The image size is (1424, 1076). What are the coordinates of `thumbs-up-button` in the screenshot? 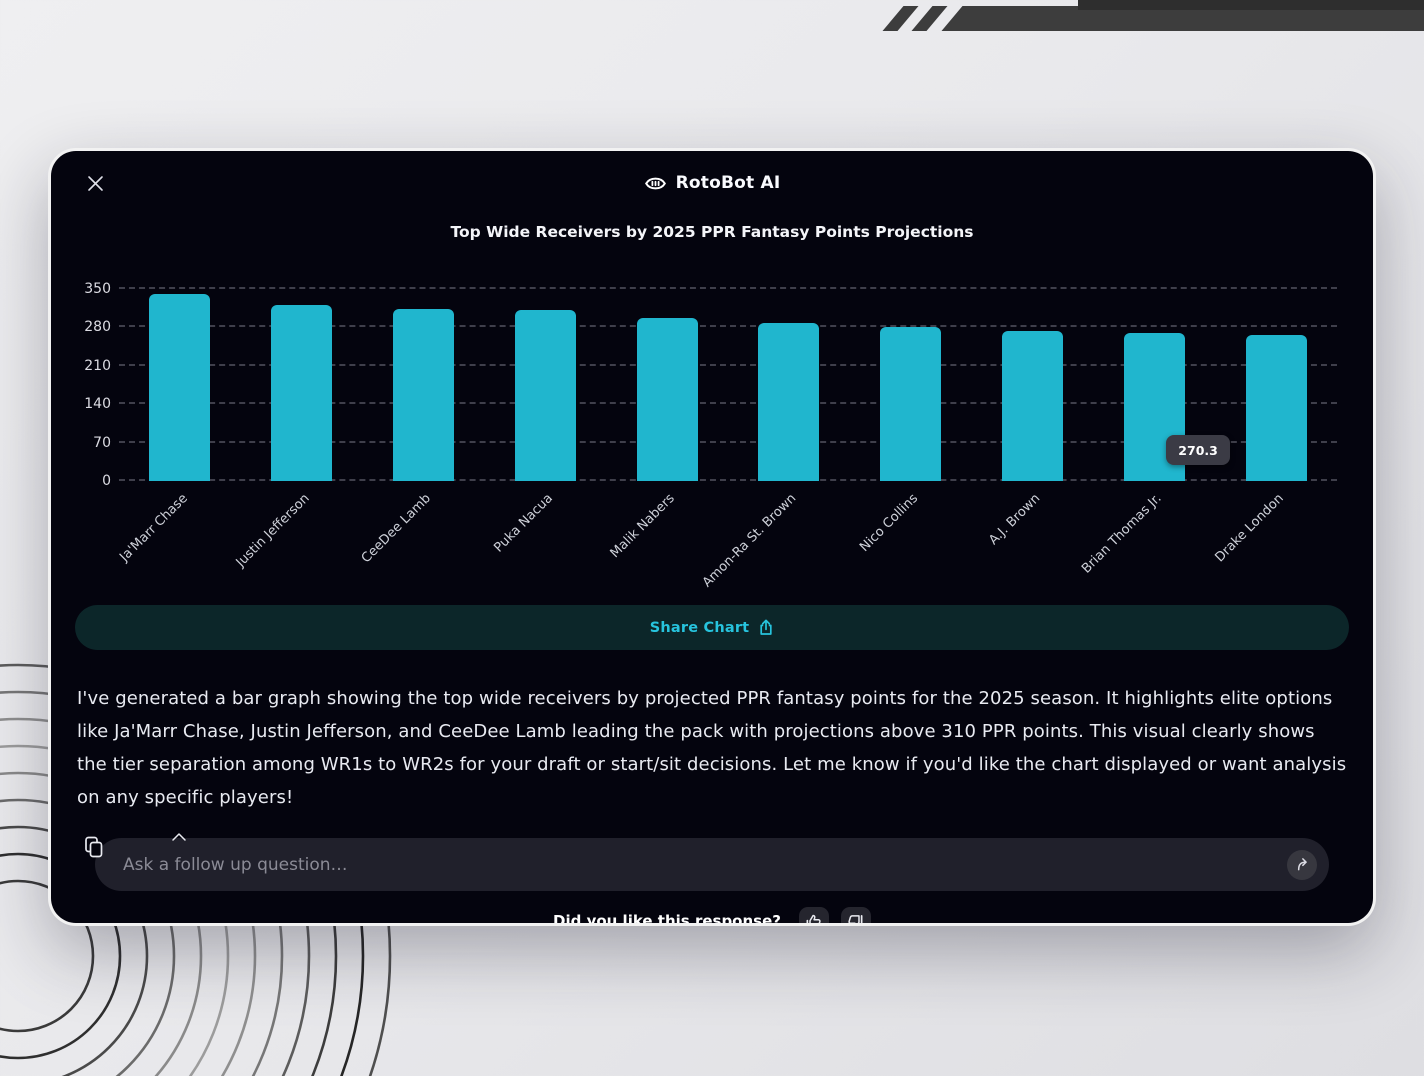 It's located at (813, 915).